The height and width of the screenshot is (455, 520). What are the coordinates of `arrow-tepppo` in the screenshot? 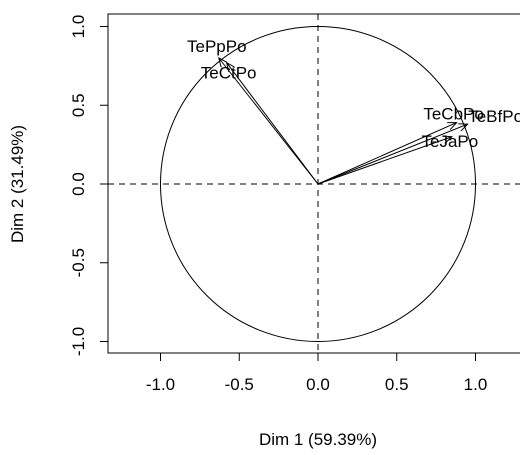 It's located at (269, 121).